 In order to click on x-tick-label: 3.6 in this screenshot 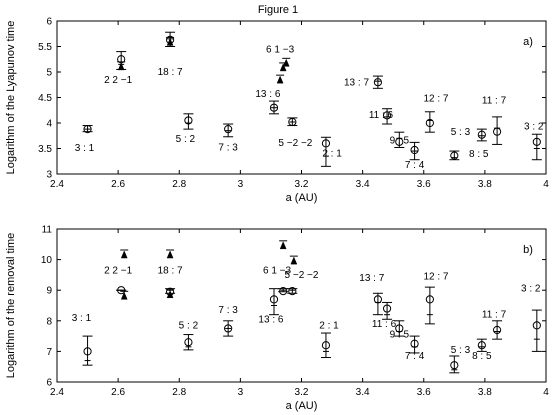, I will do `click(424, 184)`.